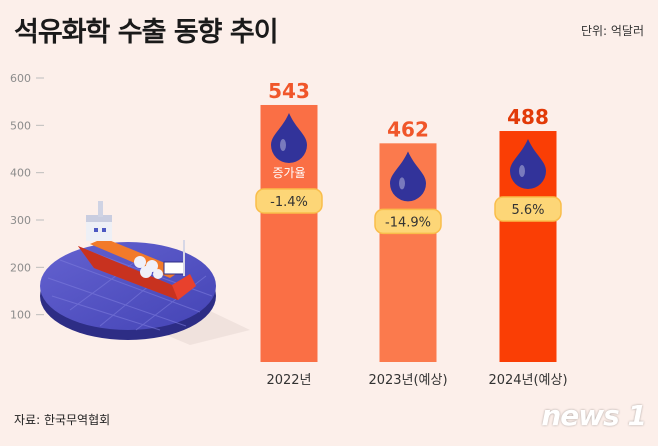 This screenshot has height=446, width=658. I want to click on tanker-ship-illustration, so click(145, 273).